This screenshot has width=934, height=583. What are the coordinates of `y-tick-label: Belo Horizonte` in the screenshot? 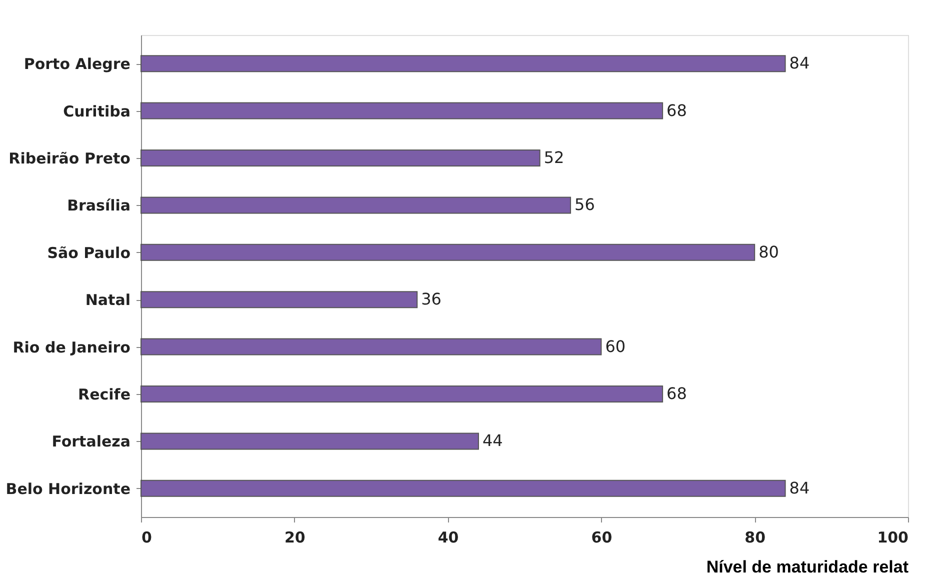 It's located at (68, 489).